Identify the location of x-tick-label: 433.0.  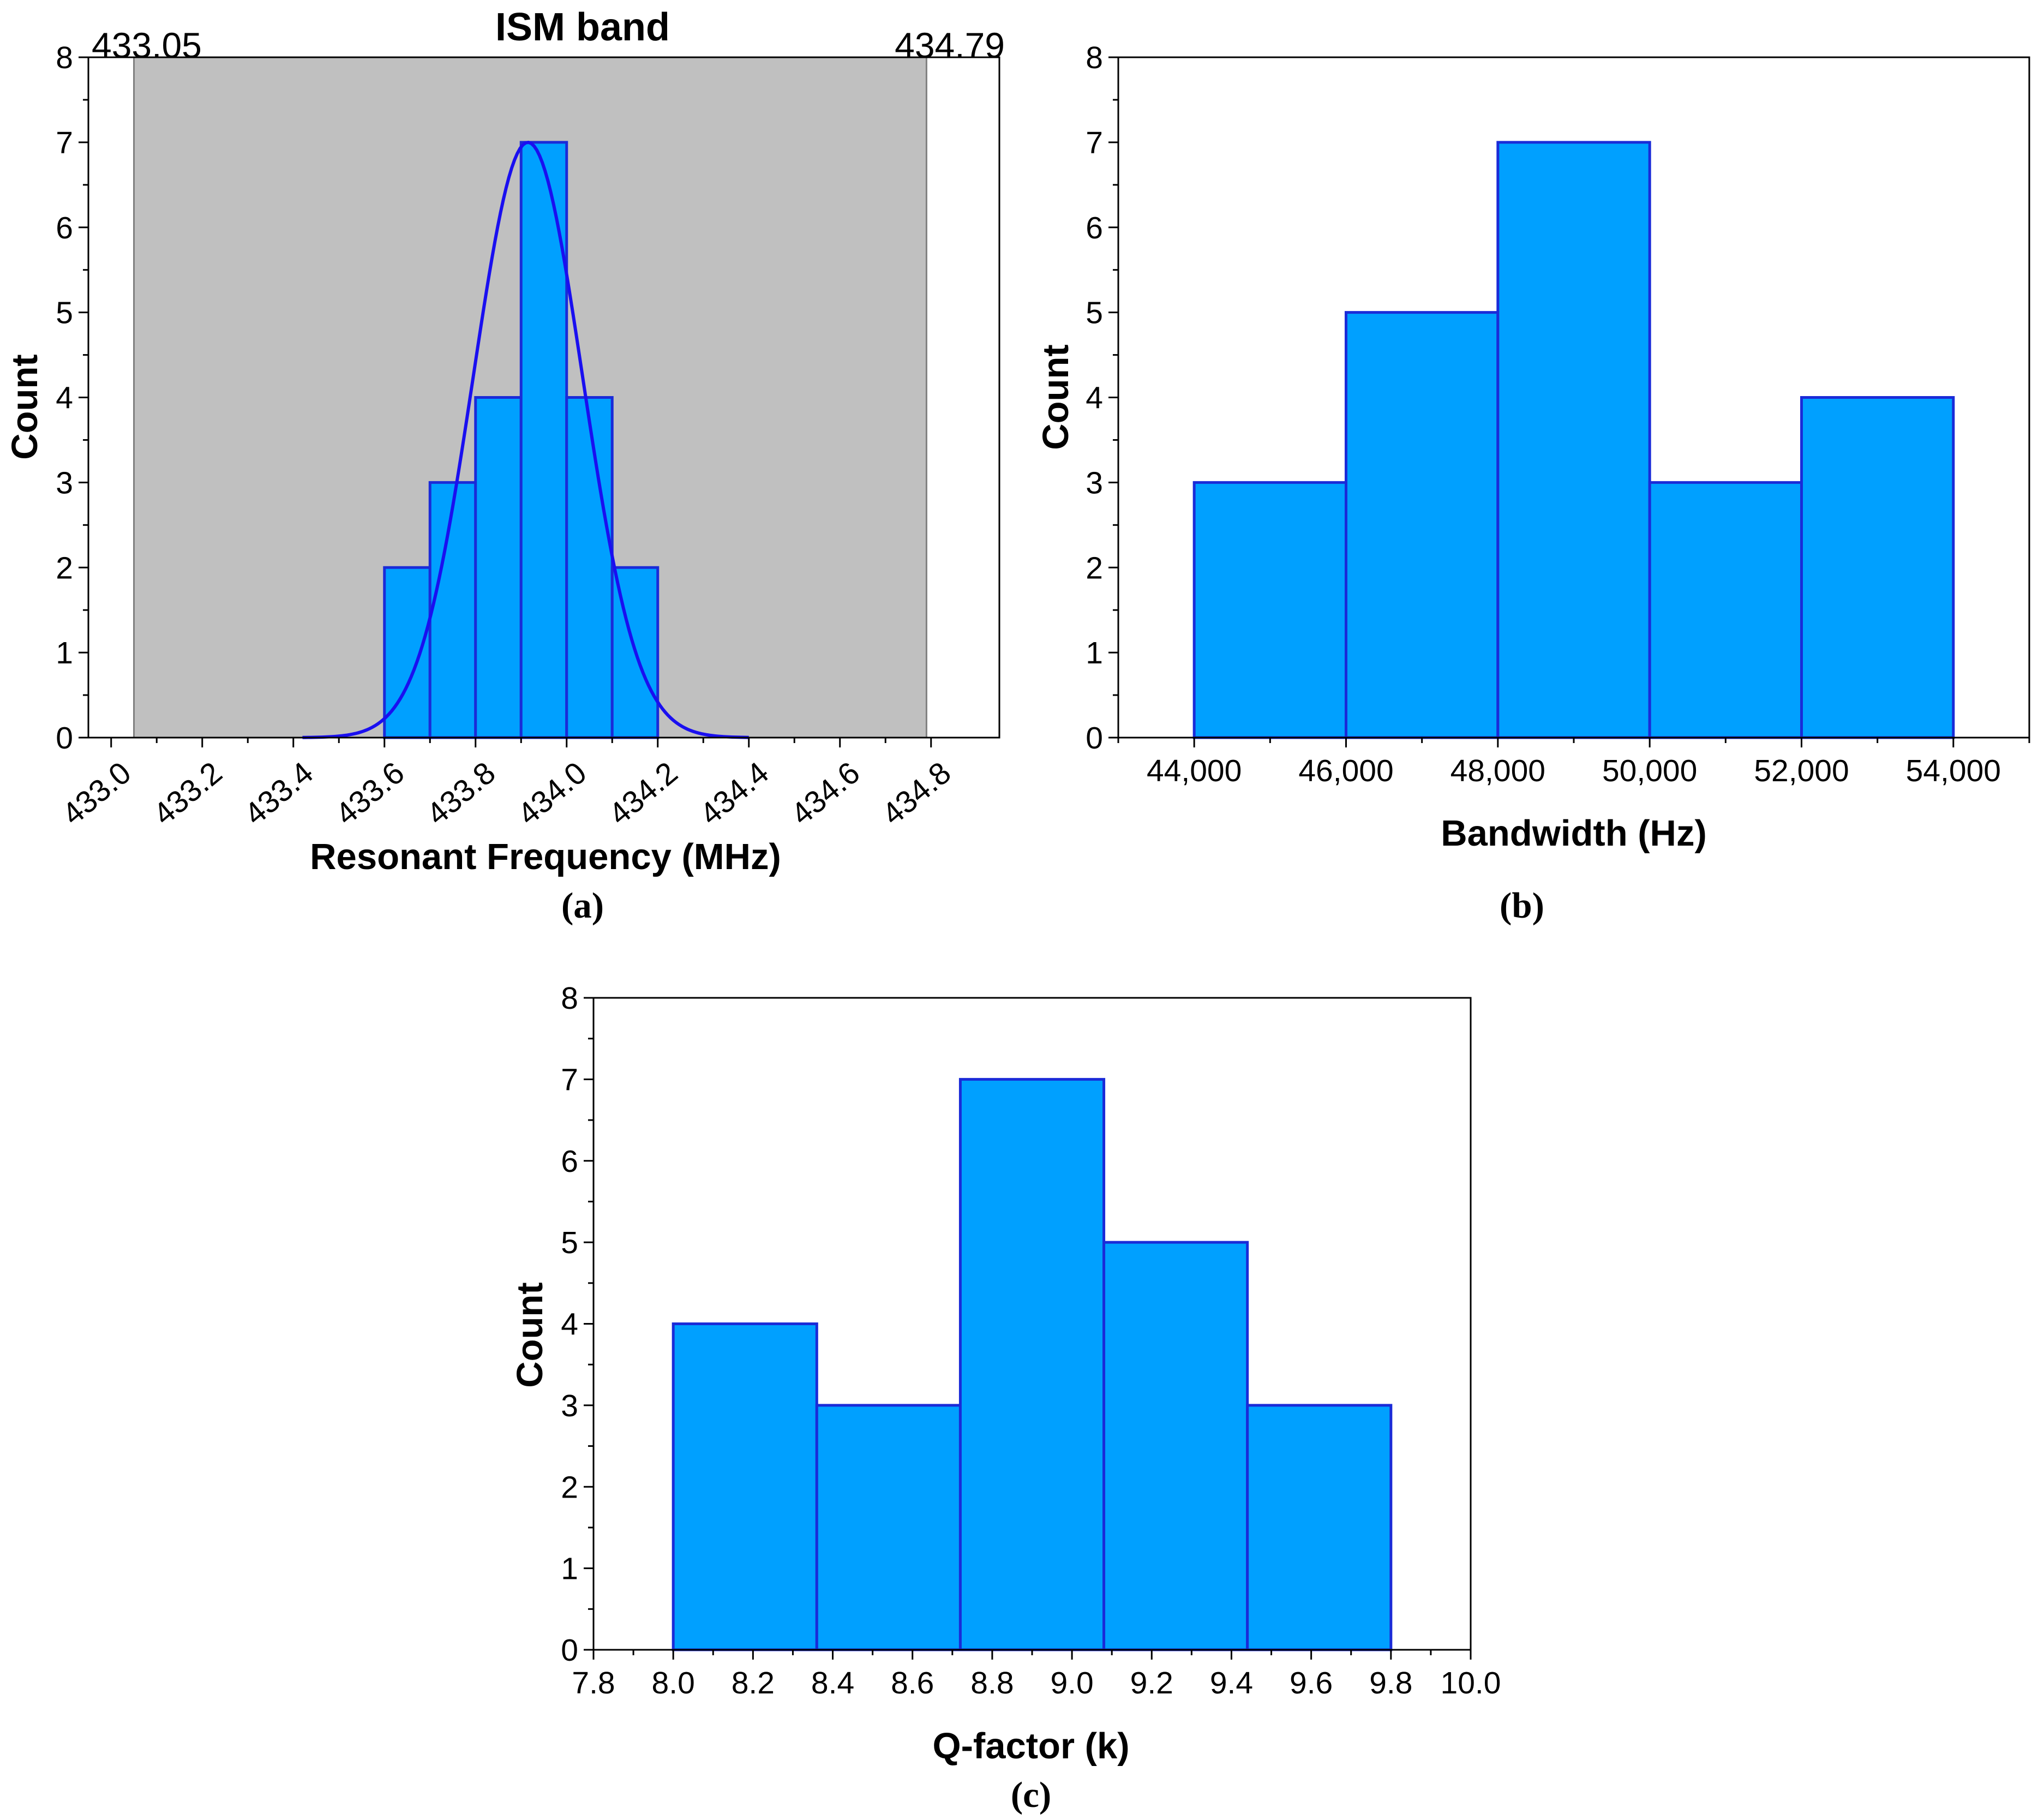
(96, 793).